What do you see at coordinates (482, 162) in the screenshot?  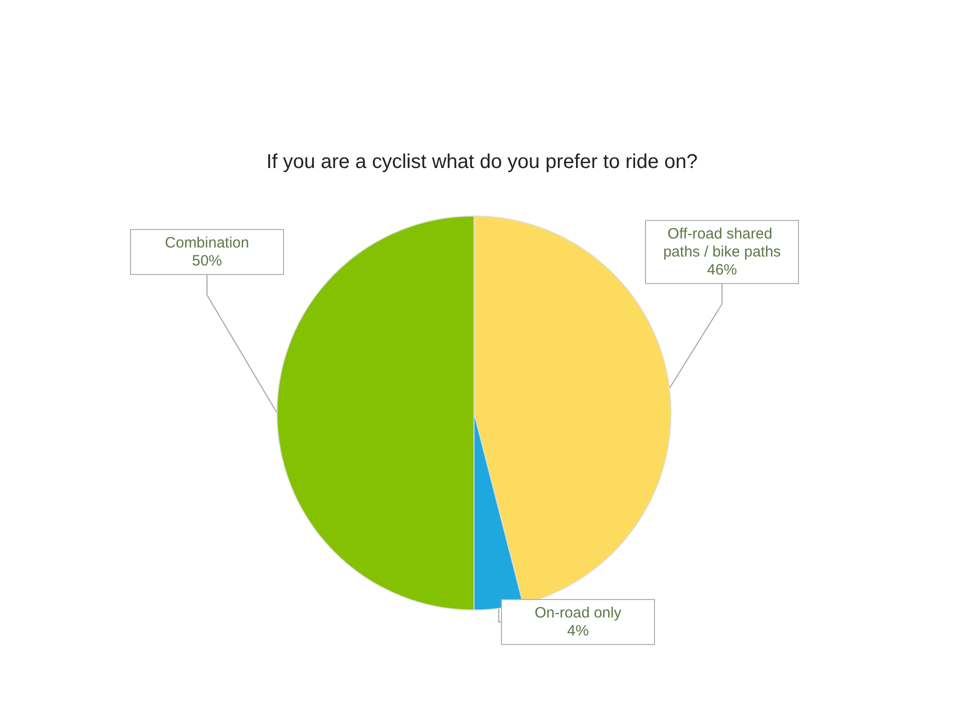 I see `chart-title: If you are a cyclist what do you prefer to ride on?` at bounding box center [482, 162].